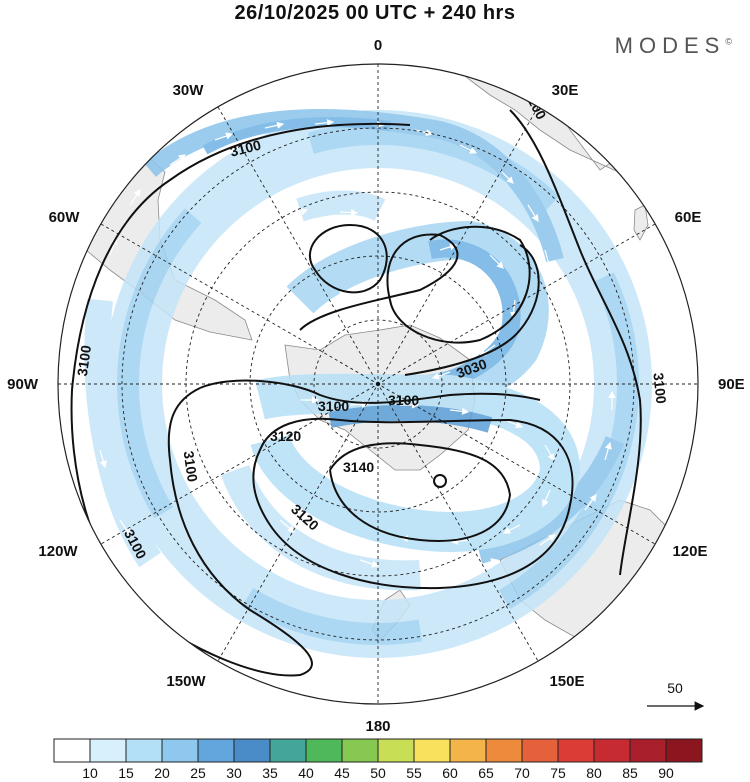 This screenshot has width=750, height=782. I want to click on contour-3140-center, so click(440, 481).